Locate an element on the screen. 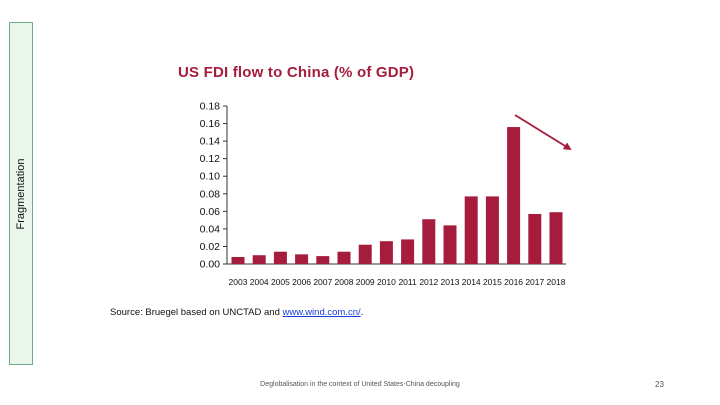  y-tick-label: 0.16 is located at coordinates (210, 124).